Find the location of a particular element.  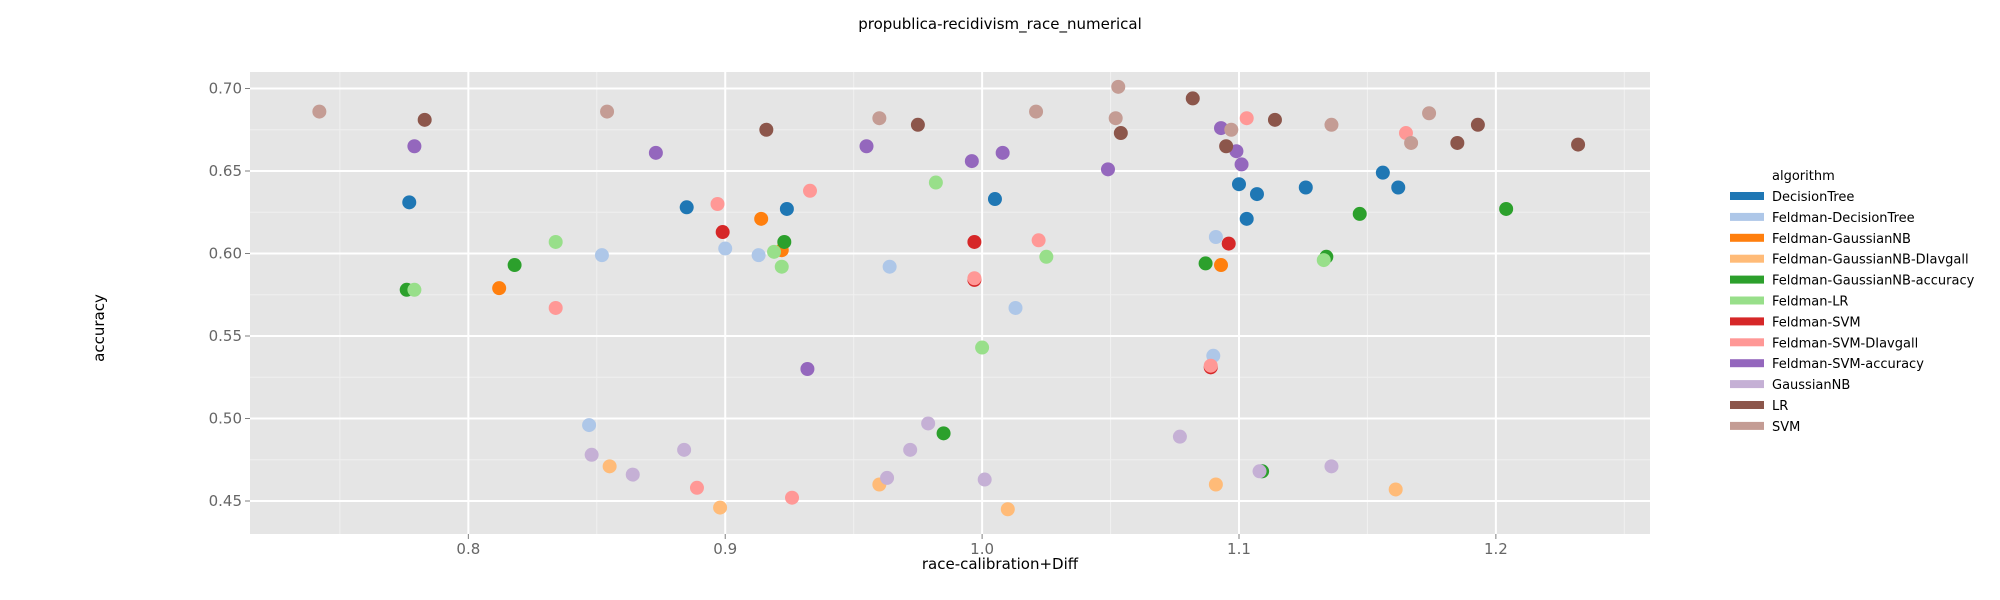

legend-label-feldman-svm: Feldman-SVM is located at coordinates (1816, 322).